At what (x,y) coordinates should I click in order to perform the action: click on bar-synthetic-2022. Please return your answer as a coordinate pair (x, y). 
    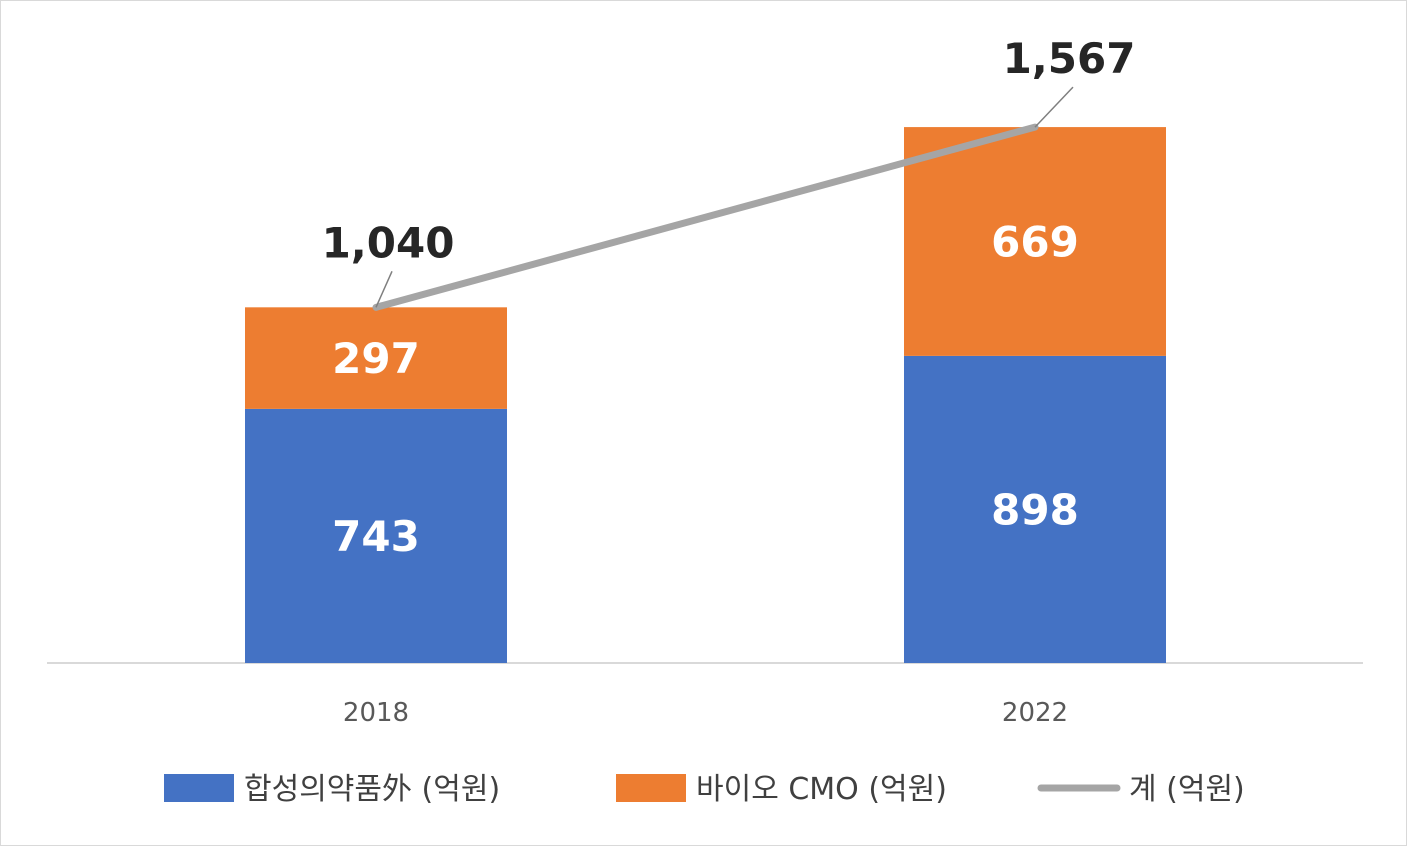
    Looking at the image, I should click on (1035, 509).